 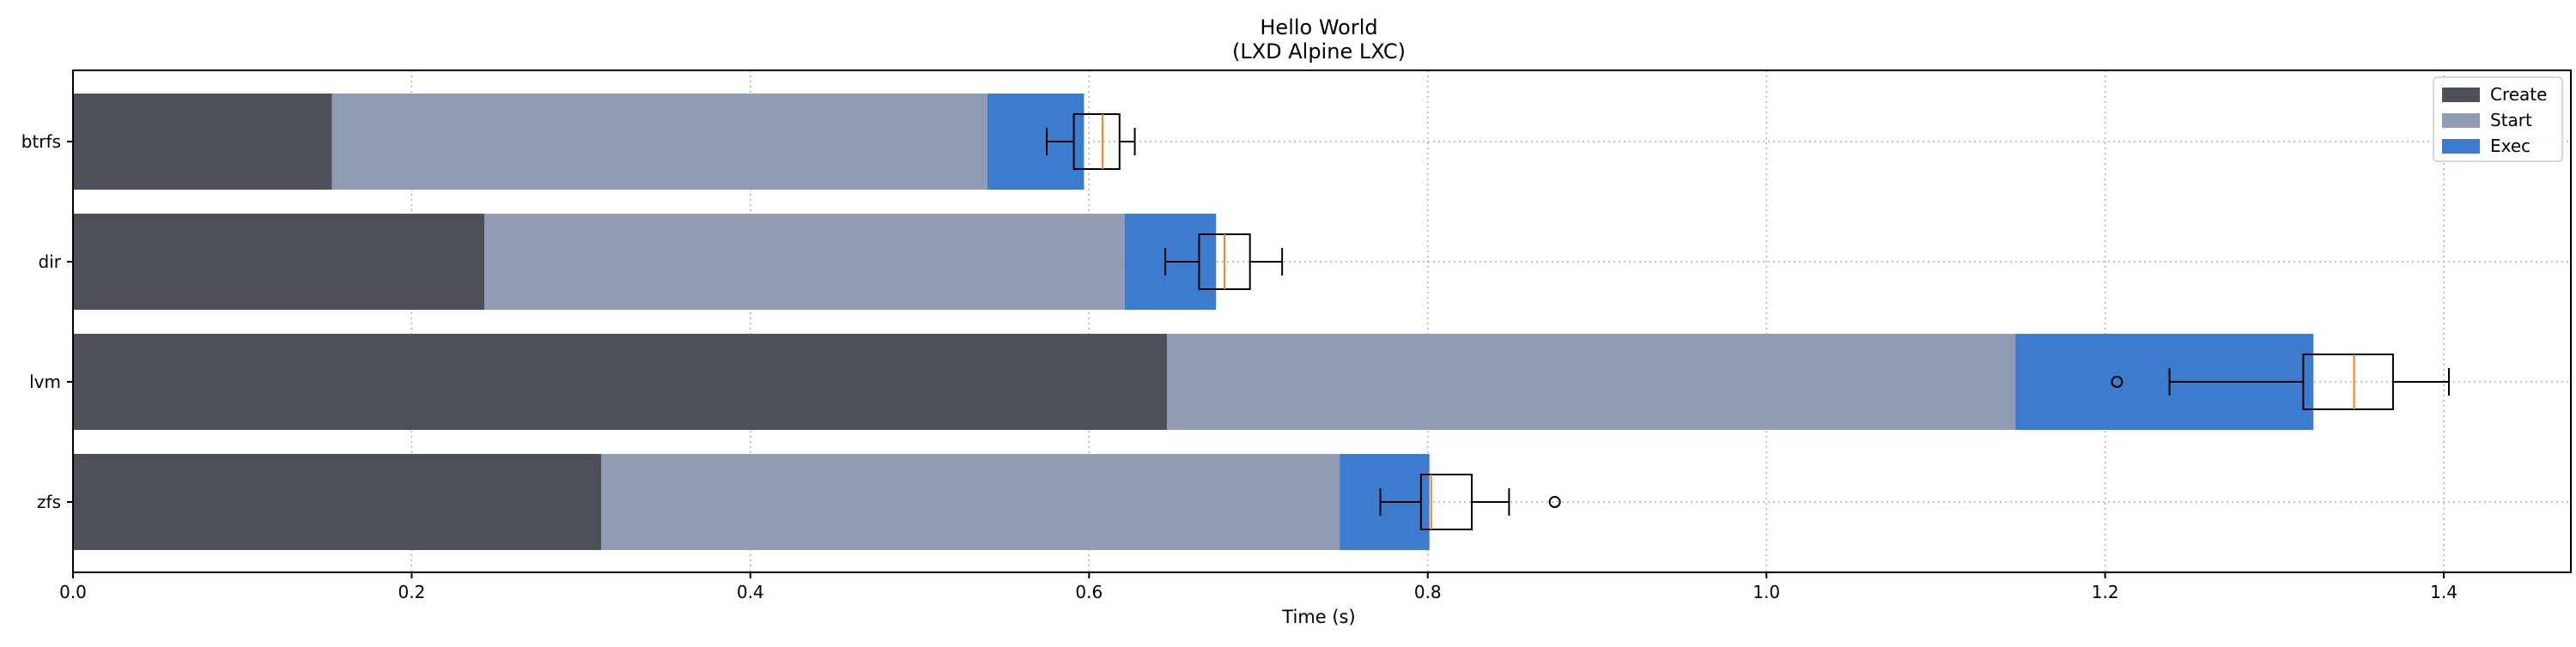 I want to click on x-tick-label: 0.0, so click(x=73, y=592).